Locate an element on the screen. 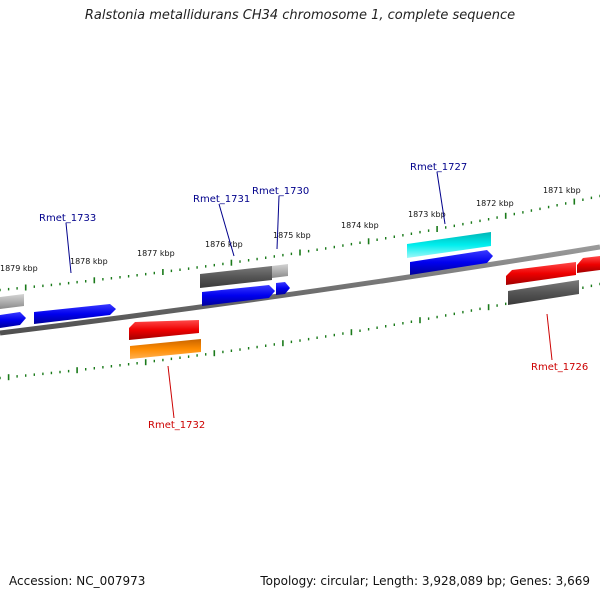  scale-label: 1871 kbp is located at coordinates (562, 190).